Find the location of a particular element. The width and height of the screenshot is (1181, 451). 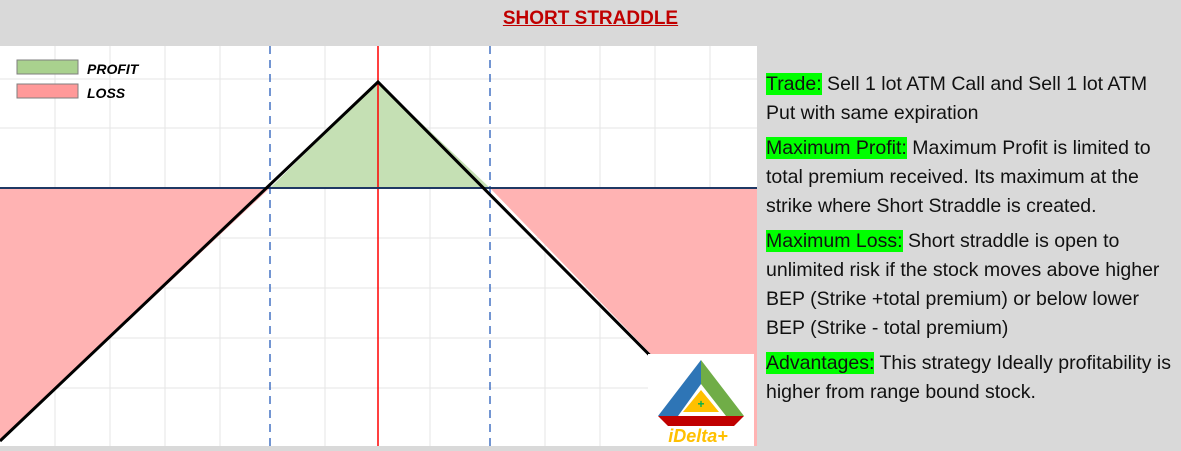

trade-label: Trade: is located at coordinates (794, 84).